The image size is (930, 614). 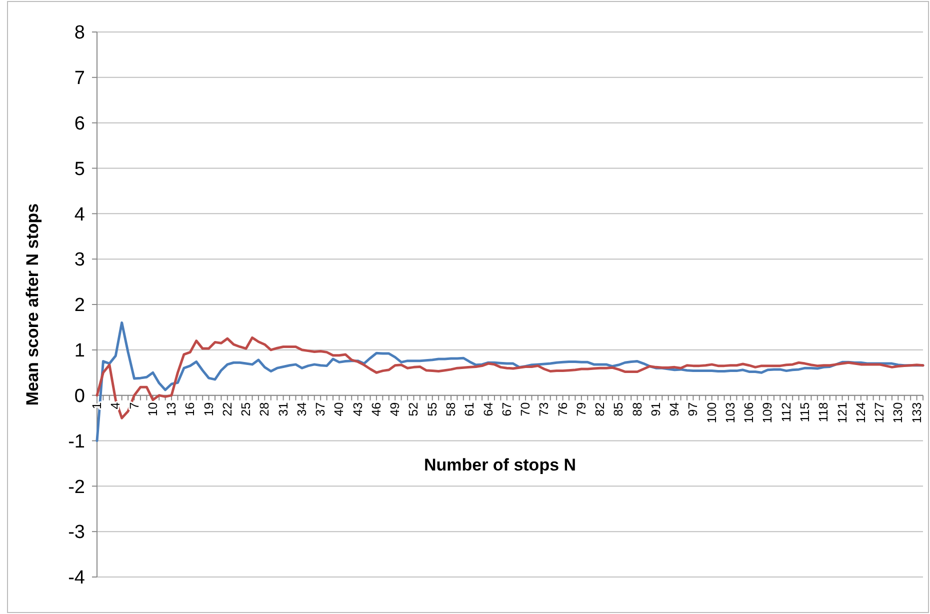 What do you see at coordinates (246, 409) in the screenshot?
I see `x-tick-label: 25` at bounding box center [246, 409].